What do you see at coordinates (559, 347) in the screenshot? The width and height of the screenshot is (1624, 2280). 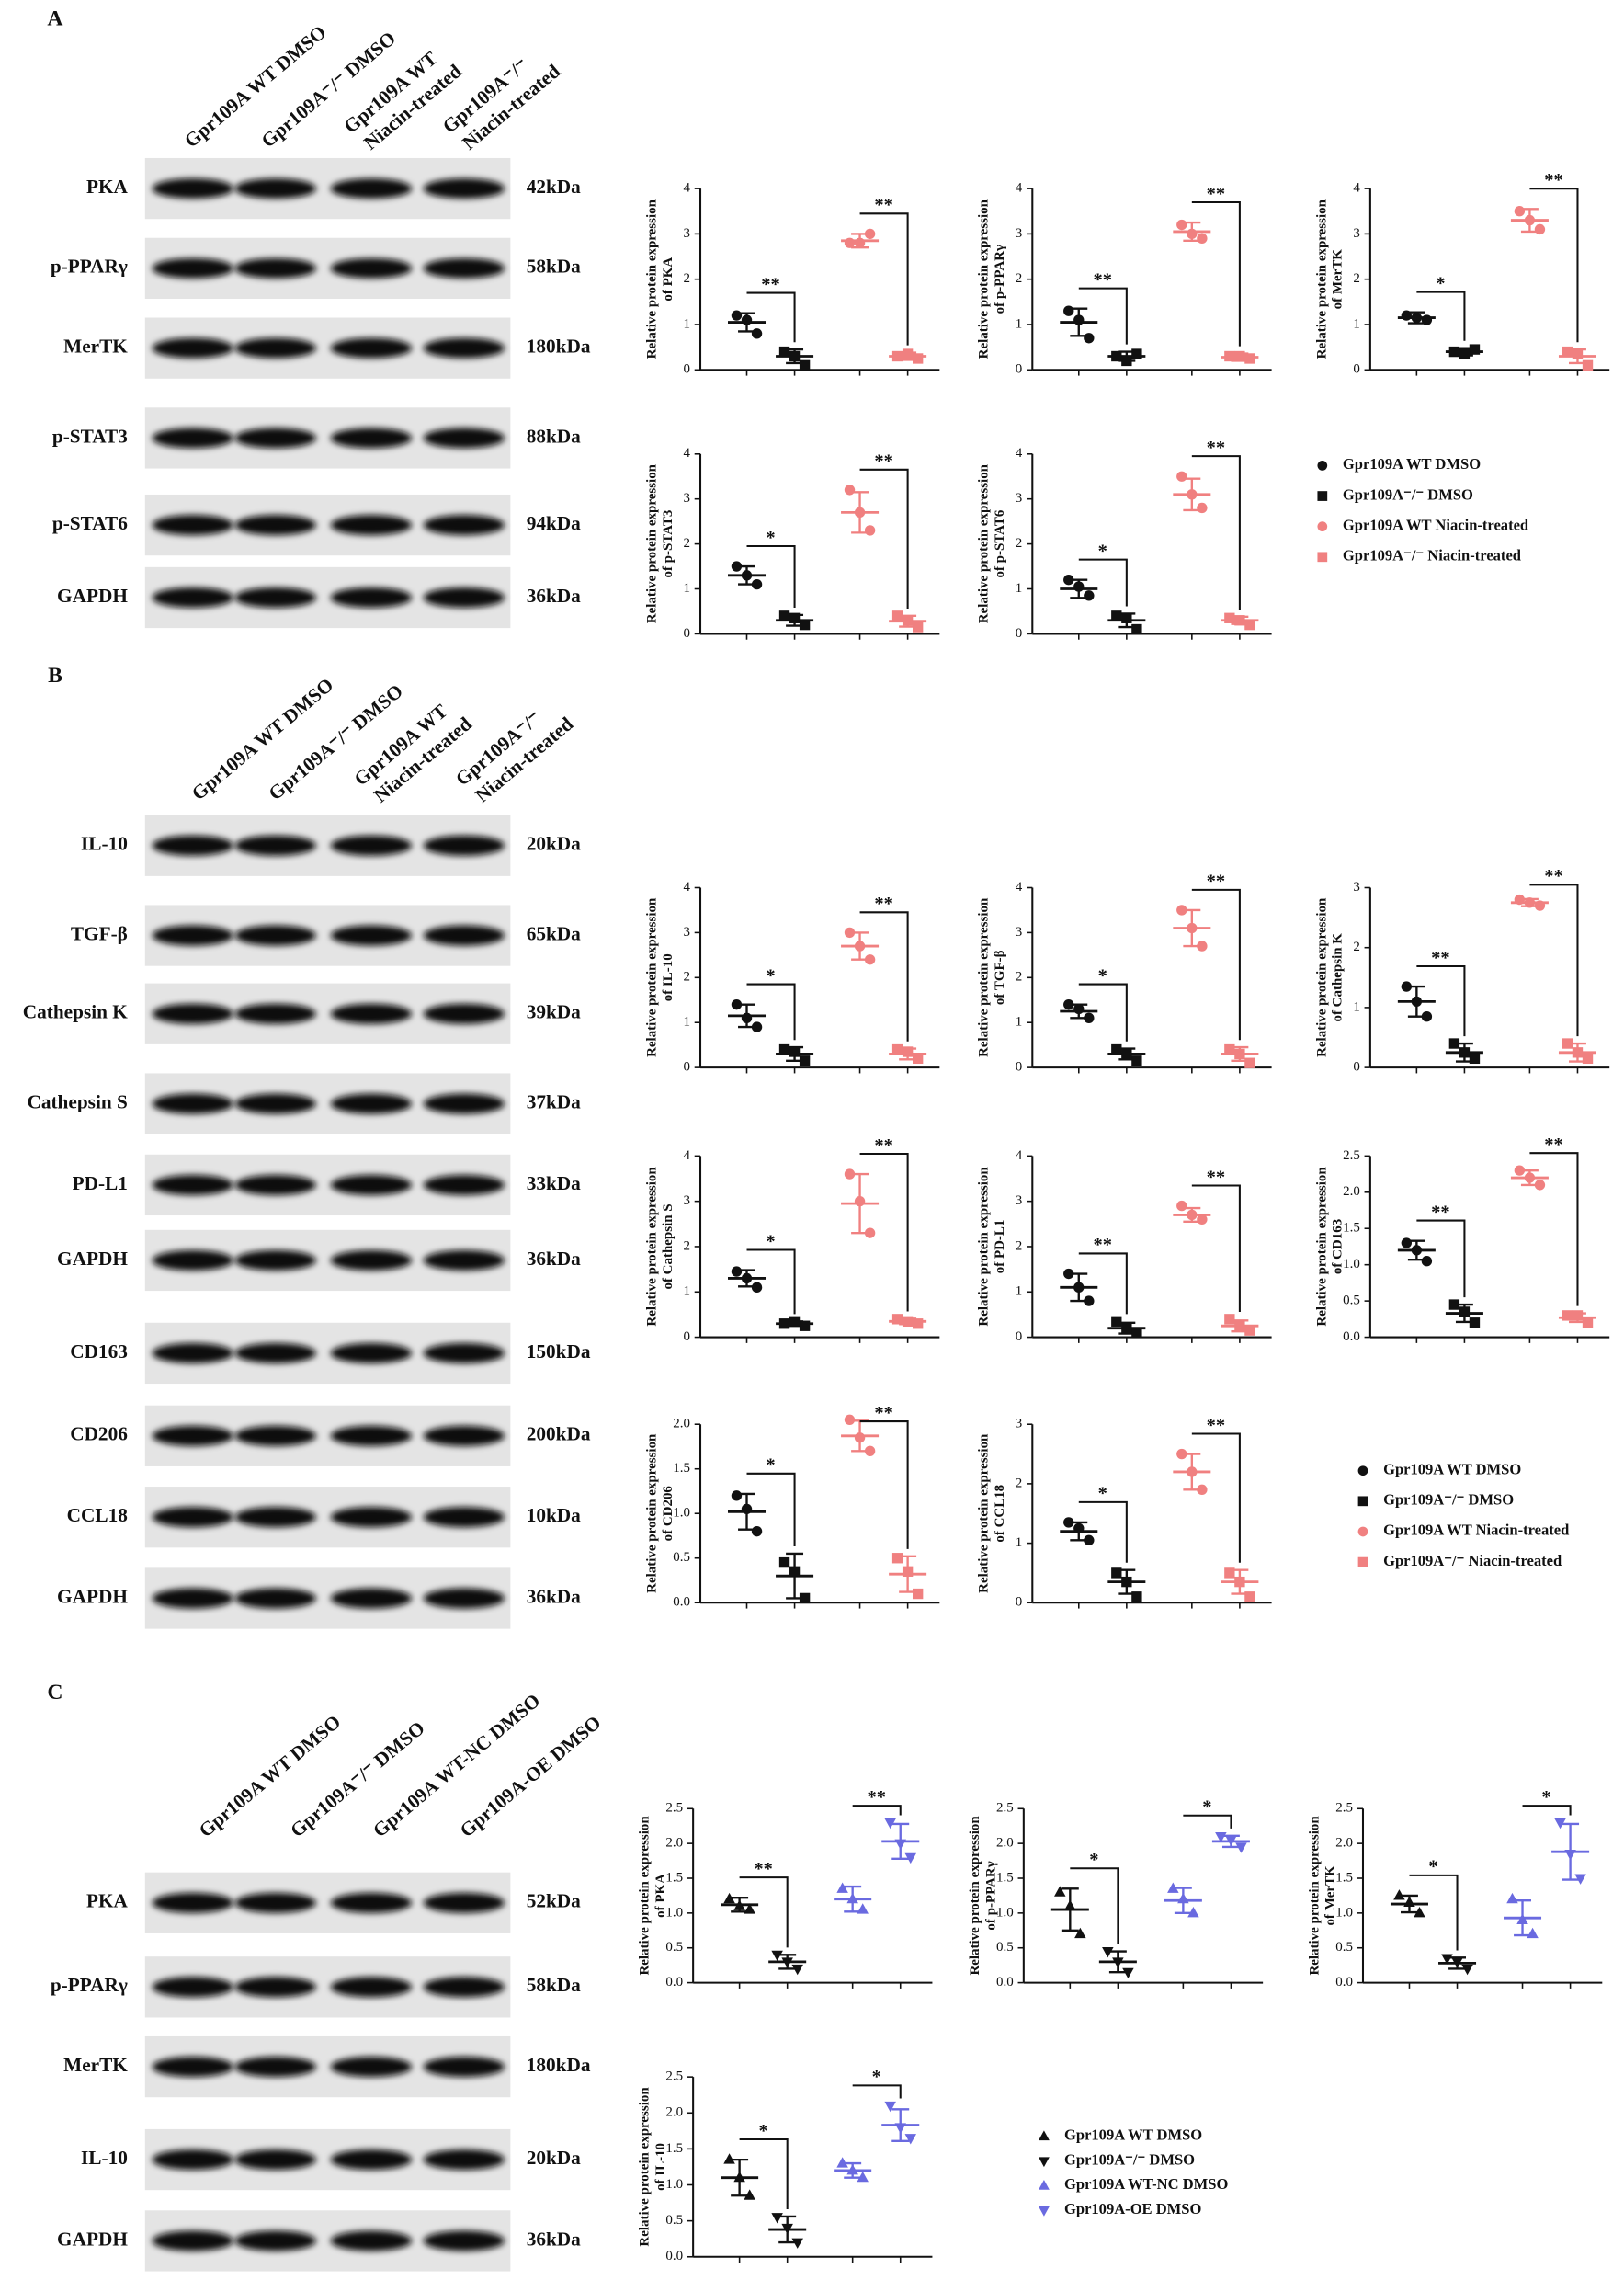 I see `size-label: 180kDa` at bounding box center [559, 347].